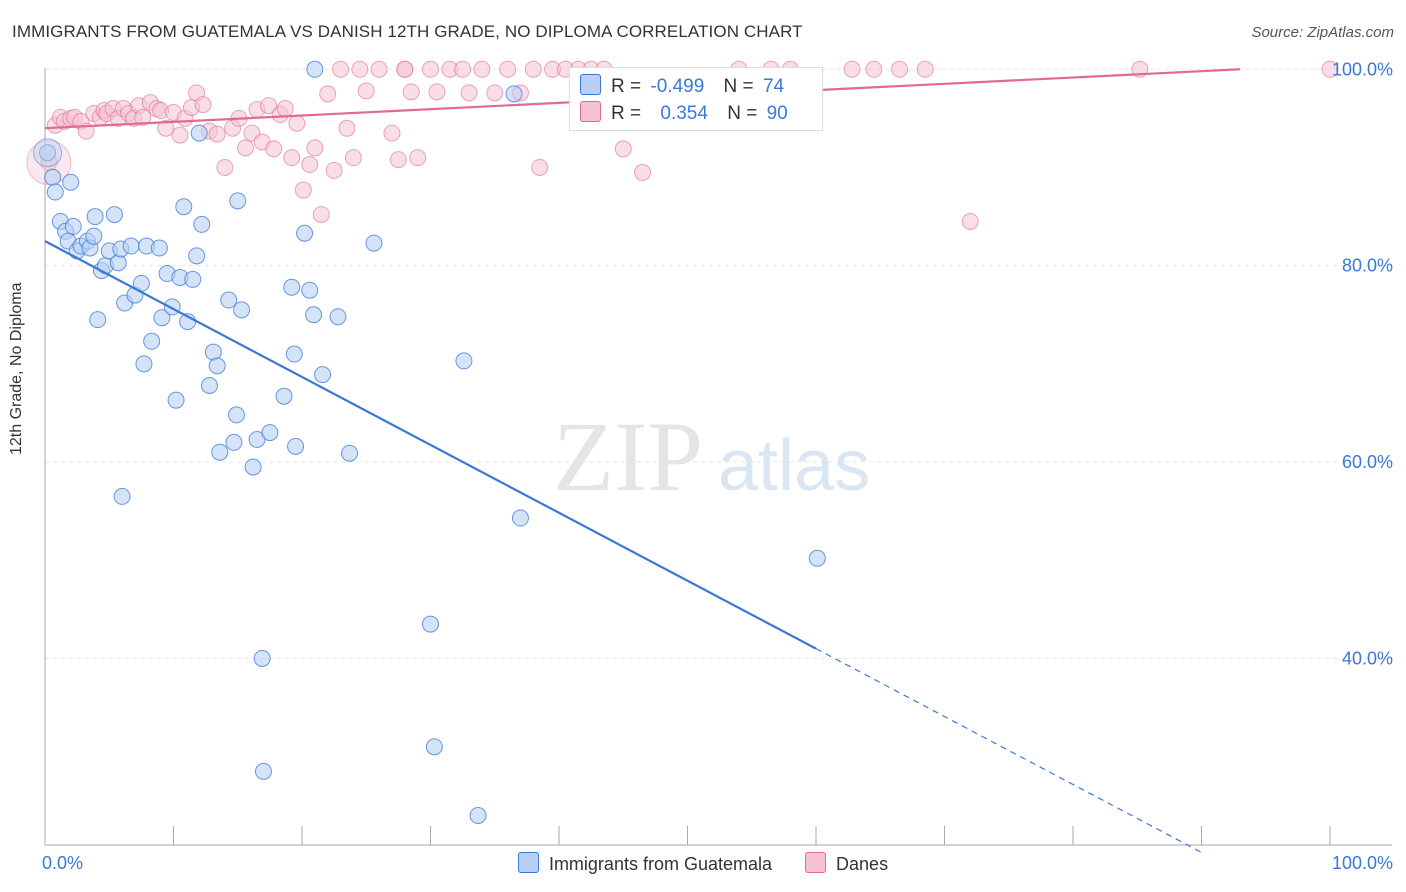  Describe the element at coordinates (1362, 863) in the screenshot. I see `x-tick-label: 100.0%` at that location.